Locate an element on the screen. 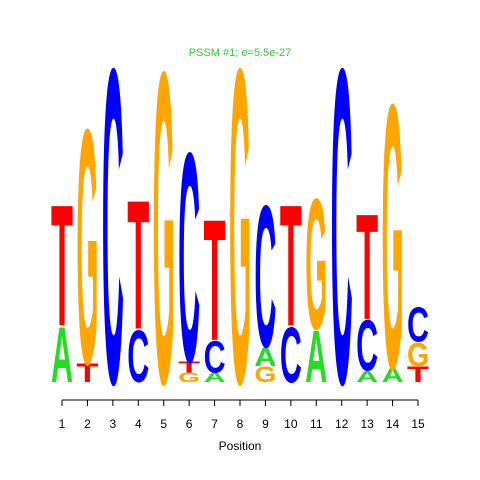  x-tick-label: 7 is located at coordinates (214, 424).